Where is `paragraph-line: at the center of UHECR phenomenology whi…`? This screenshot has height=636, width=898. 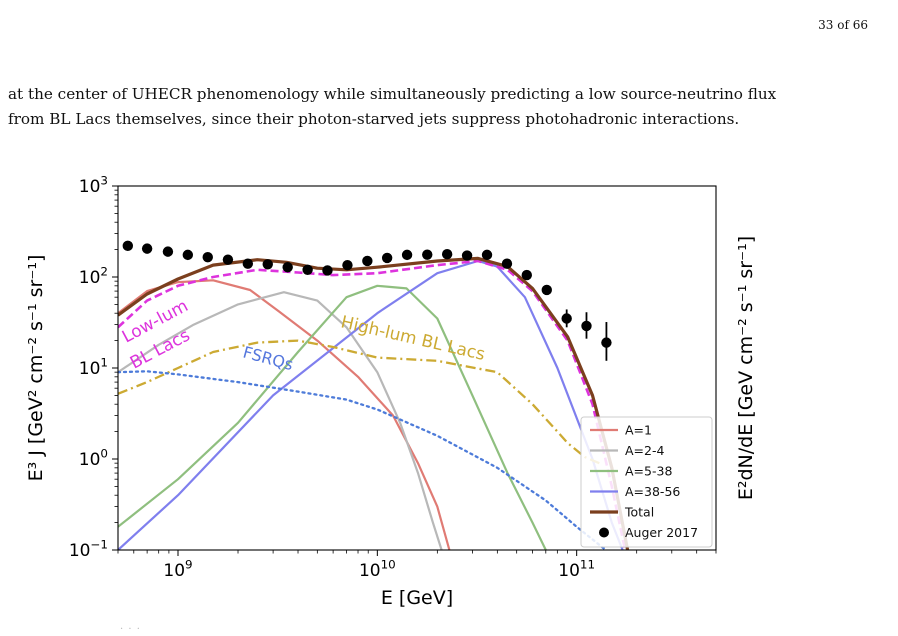 paragraph-line: at the center of UHECR phenomenology whi… is located at coordinates (392, 94).